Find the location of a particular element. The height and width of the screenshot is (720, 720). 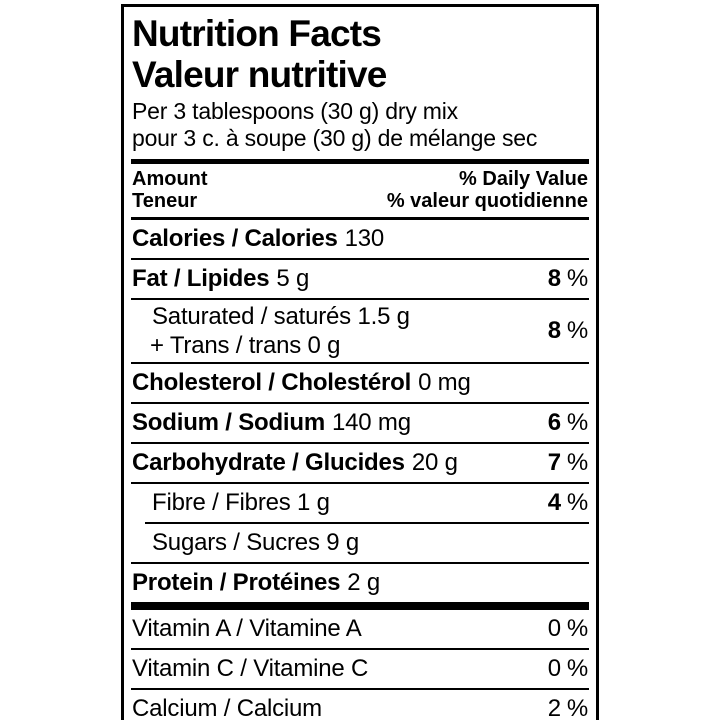

fat-daily-value: 8% is located at coordinates (567, 278).